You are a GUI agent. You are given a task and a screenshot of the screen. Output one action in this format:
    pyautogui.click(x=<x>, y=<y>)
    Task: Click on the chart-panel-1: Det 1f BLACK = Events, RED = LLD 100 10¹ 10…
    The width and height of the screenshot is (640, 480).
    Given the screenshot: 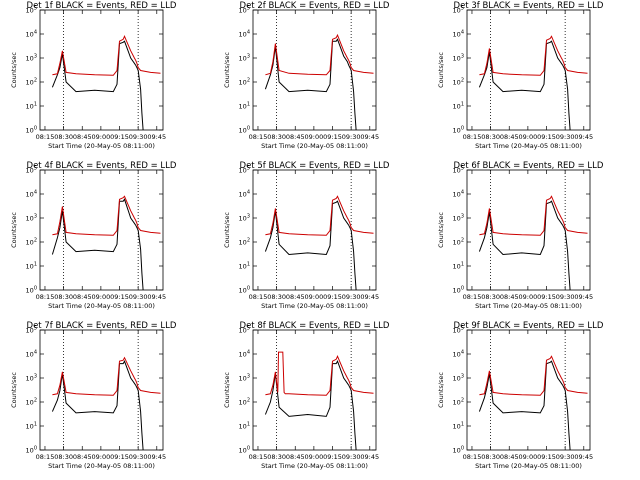 What is the action you would take?
    pyautogui.click(x=93, y=75)
    